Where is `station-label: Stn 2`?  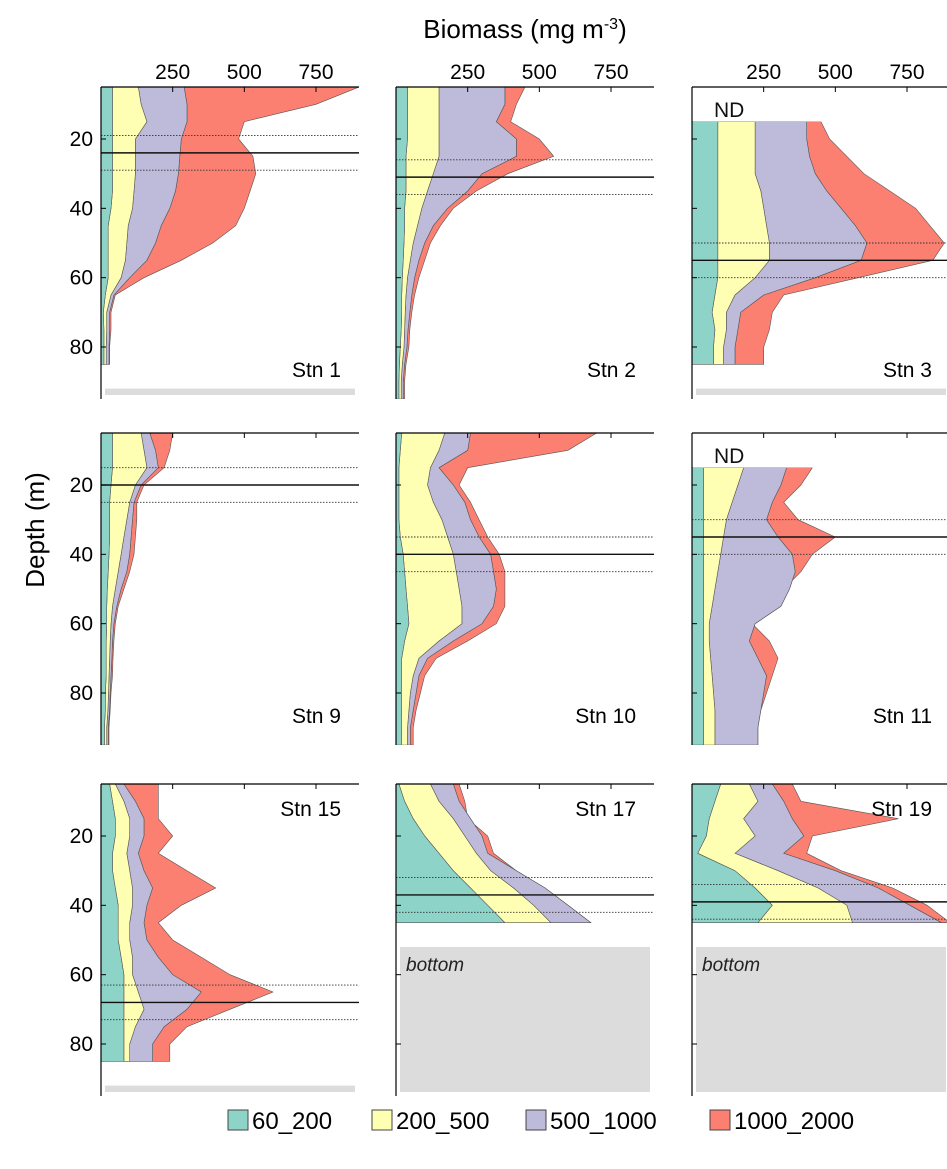 station-label: Stn 2 is located at coordinates (611, 370).